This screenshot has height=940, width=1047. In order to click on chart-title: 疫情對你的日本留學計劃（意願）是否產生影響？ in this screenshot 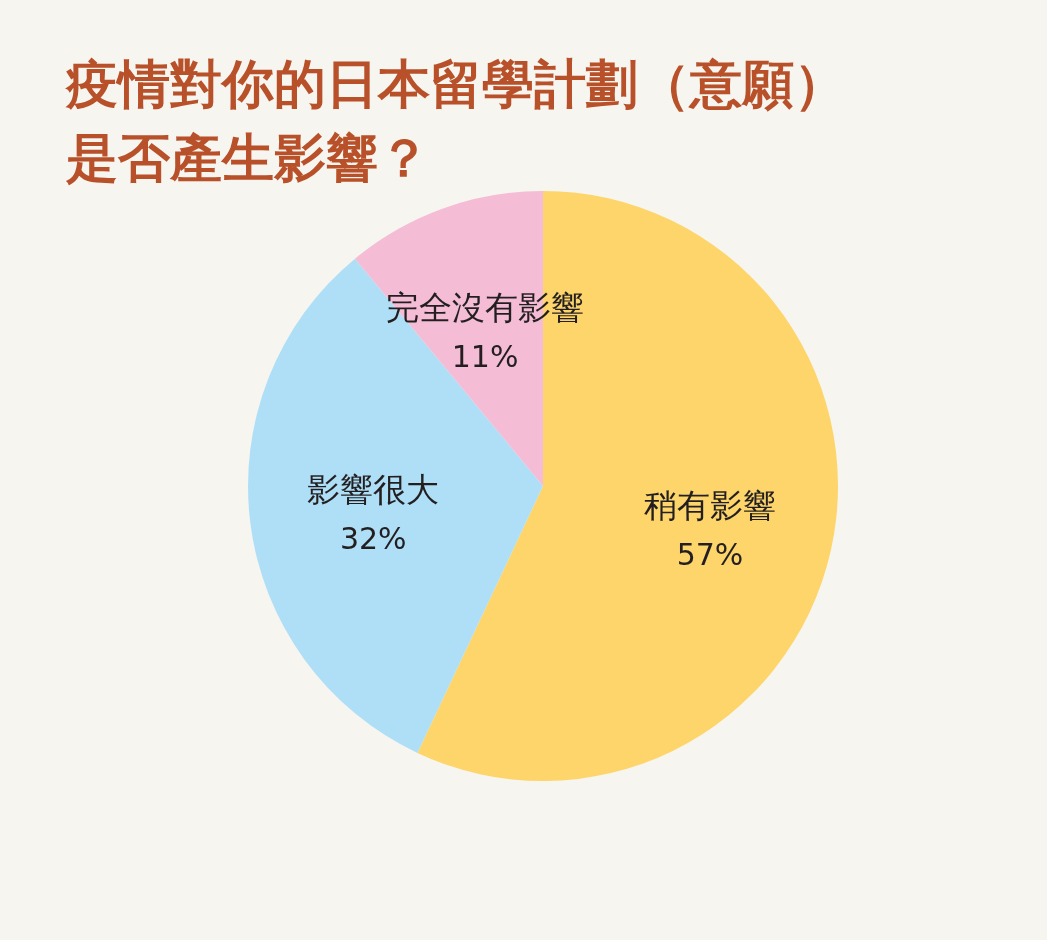, I will do `click(455, 120)`.